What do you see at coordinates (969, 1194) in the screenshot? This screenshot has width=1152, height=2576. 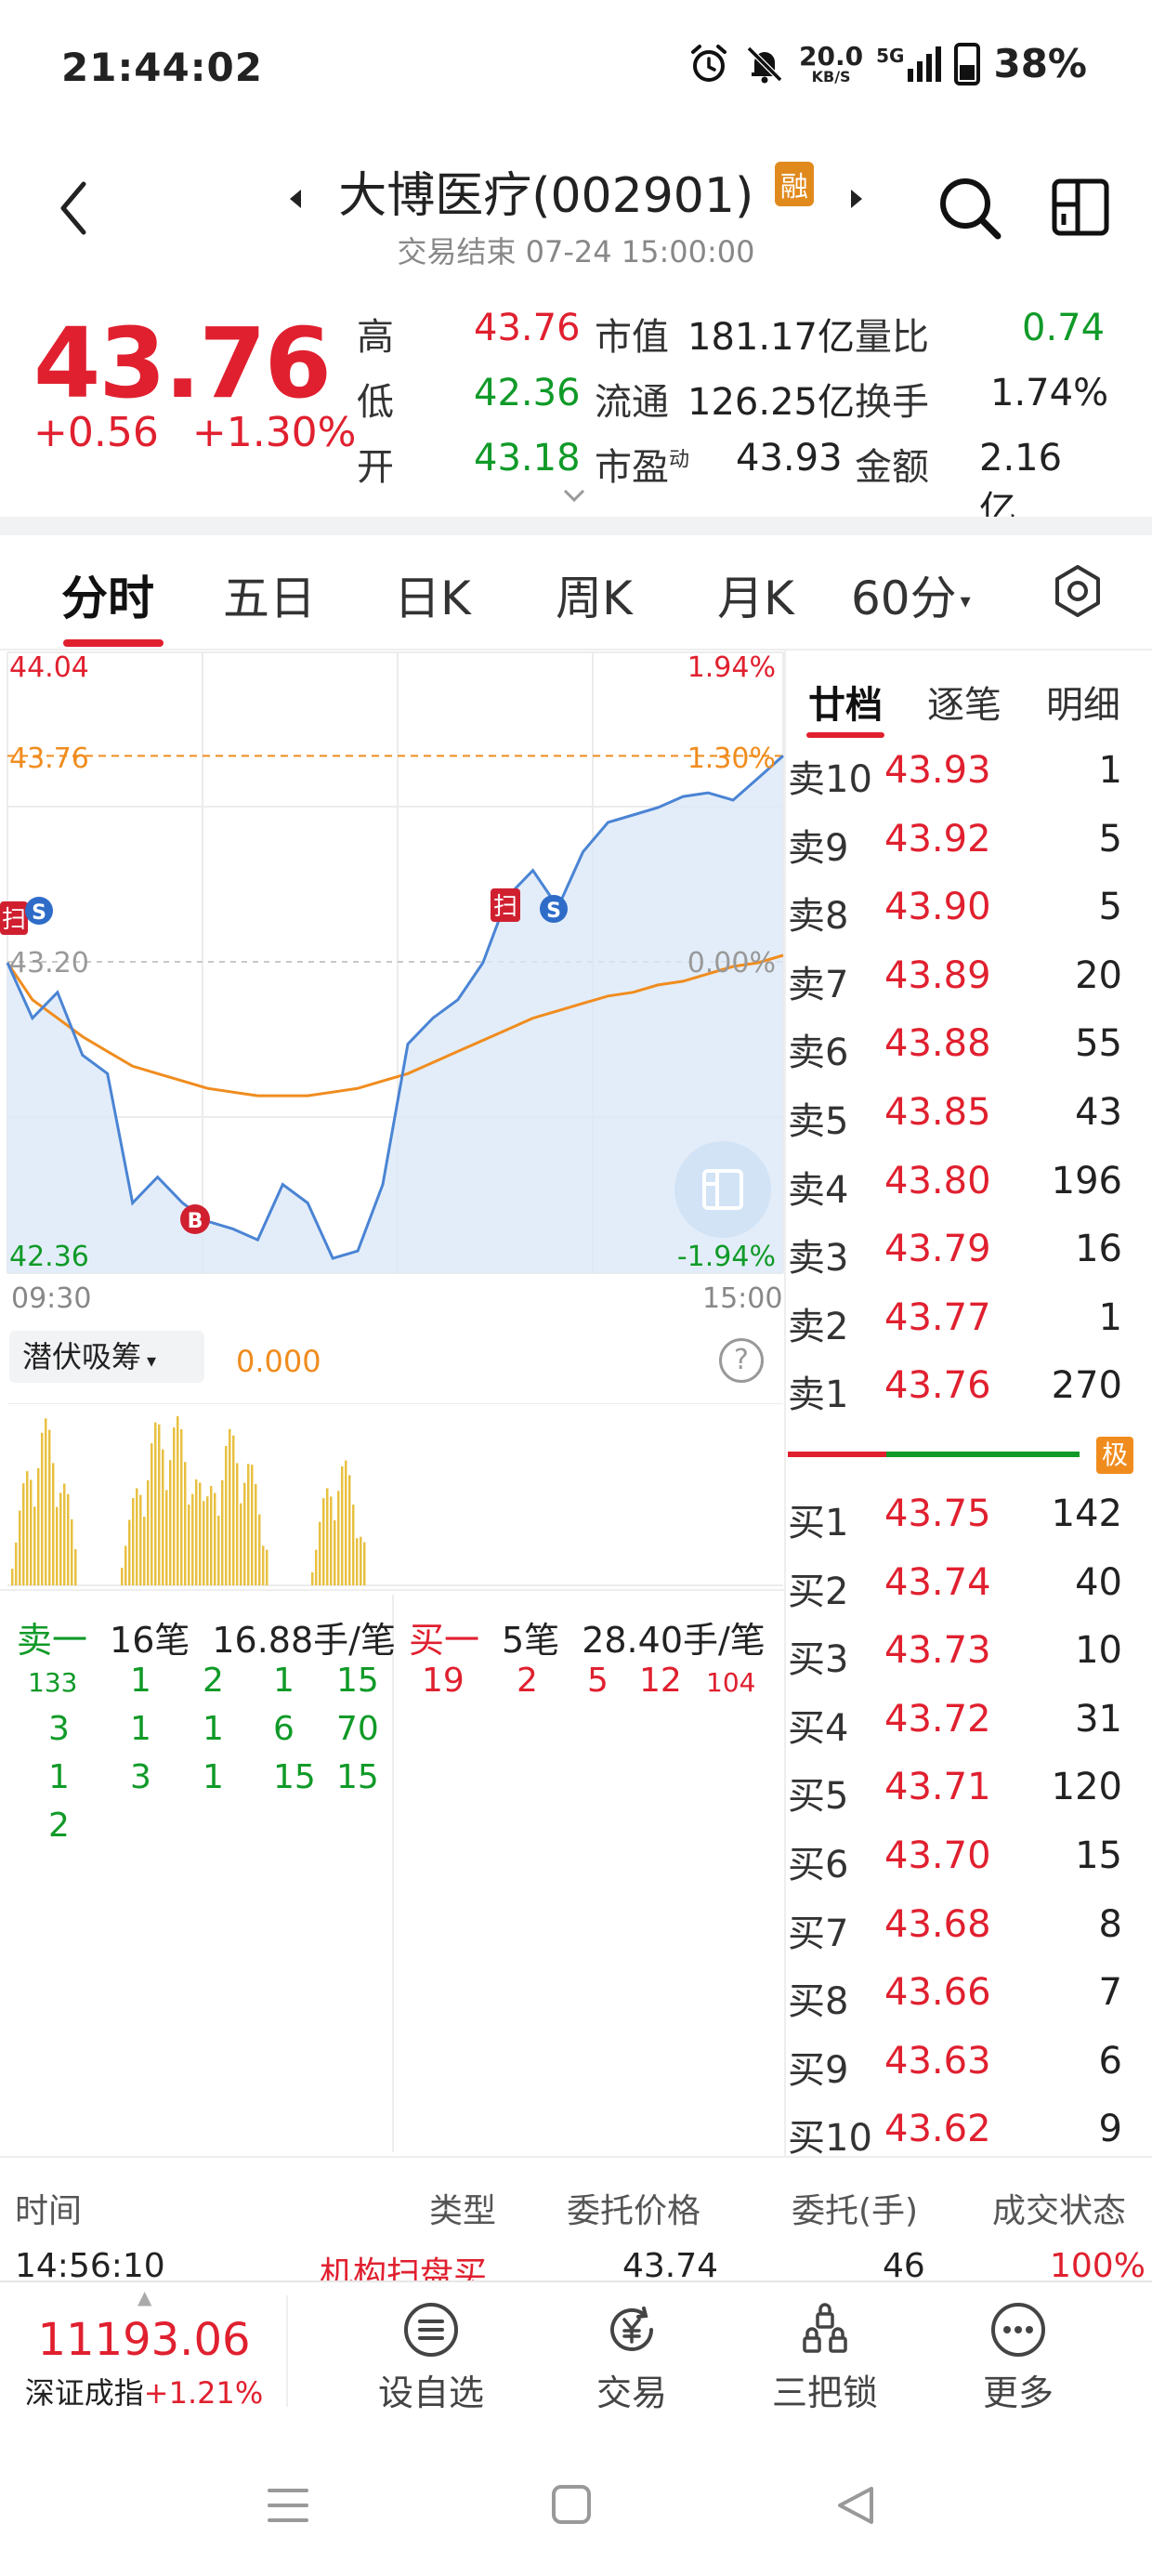 I see `ask-row: 卖4 43.80 196` at bounding box center [969, 1194].